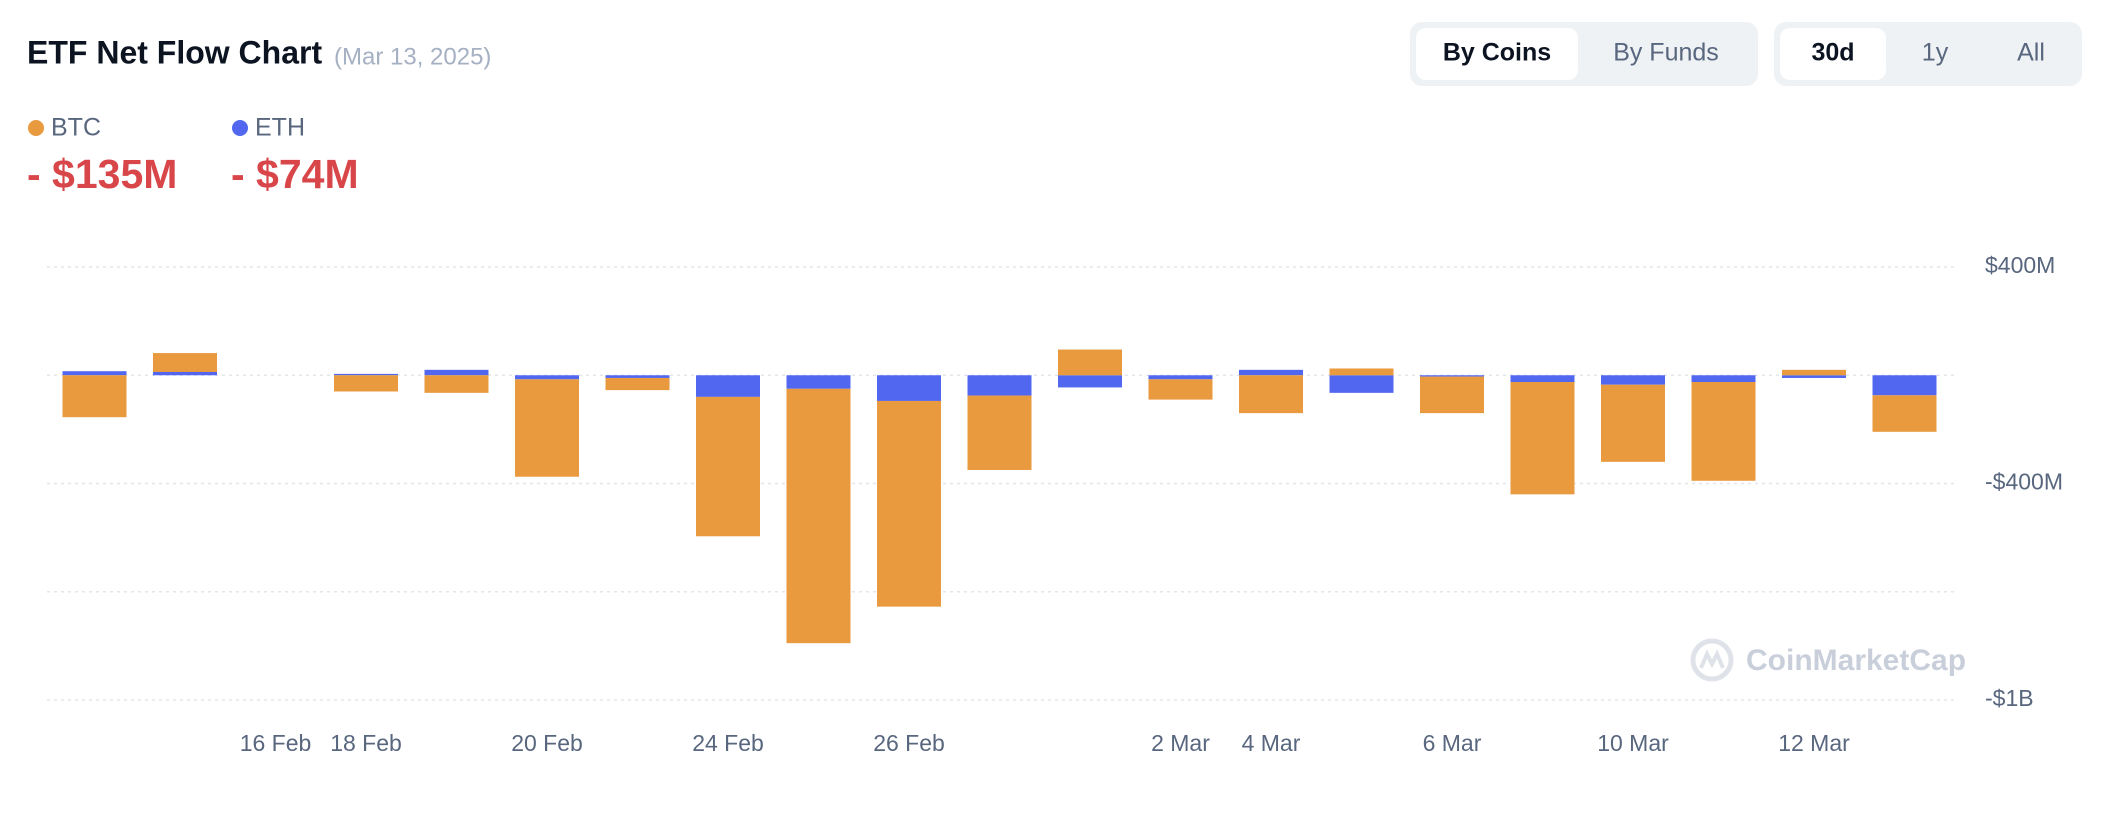 The height and width of the screenshot is (818, 2106). Describe the element at coordinates (1666, 53) in the screenshot. I see `view-button: By Funds` at that location.